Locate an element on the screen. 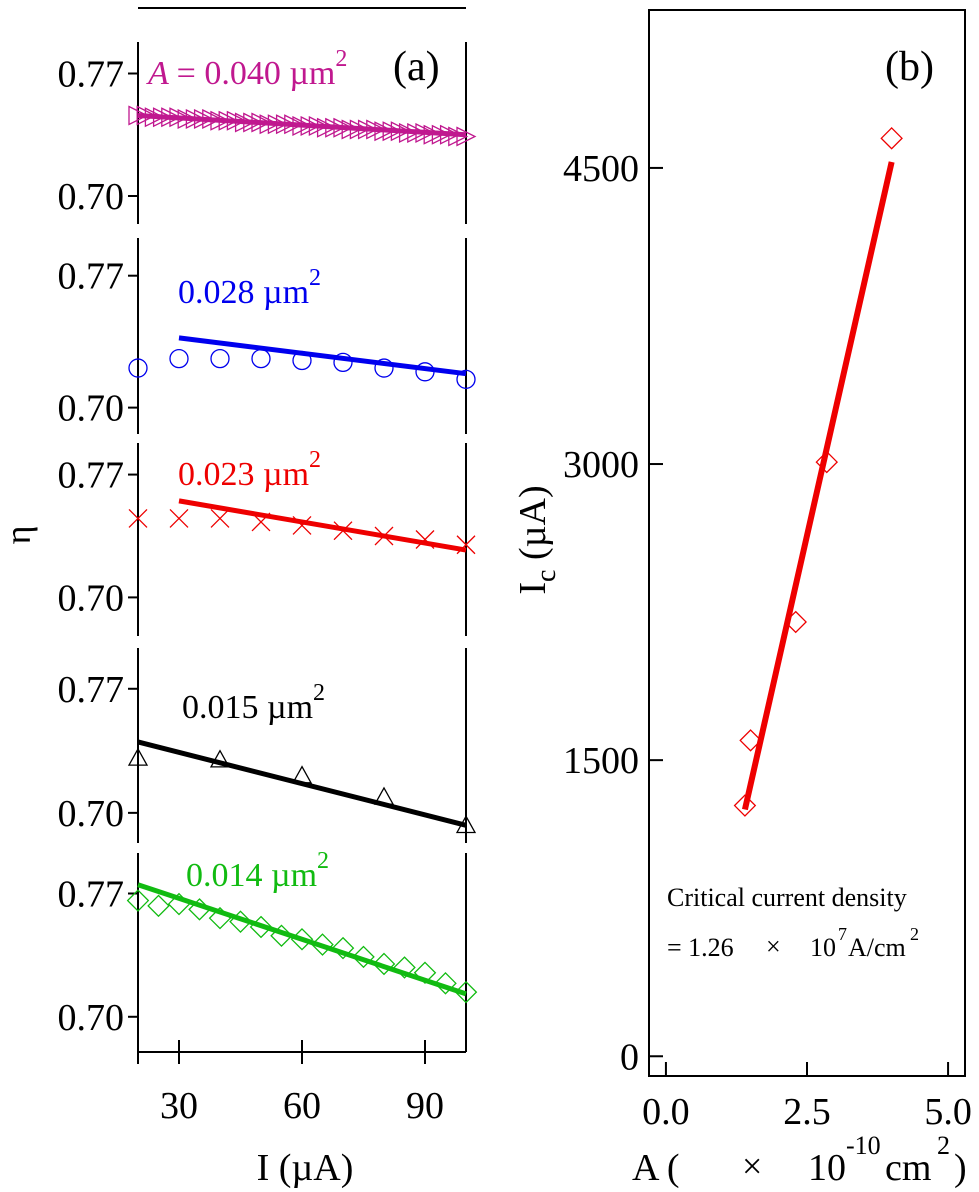 The width and height of the screenshot is (979, 1192). panel-b-ylabel-main: I is located at coordinates (533, 588).